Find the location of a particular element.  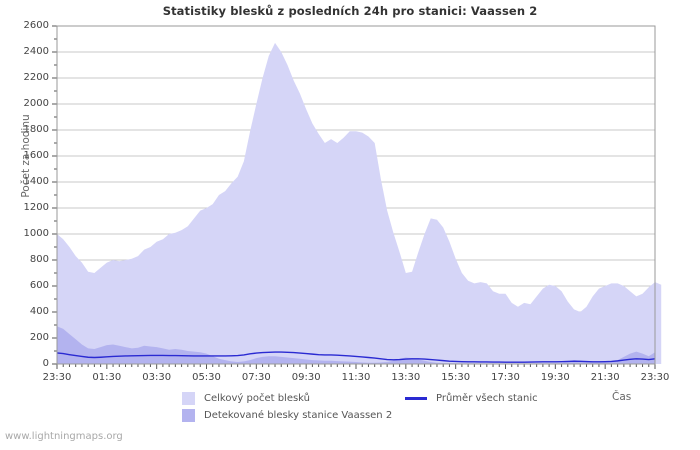

legend-line-average-icon is located at coordinates (416, 398).